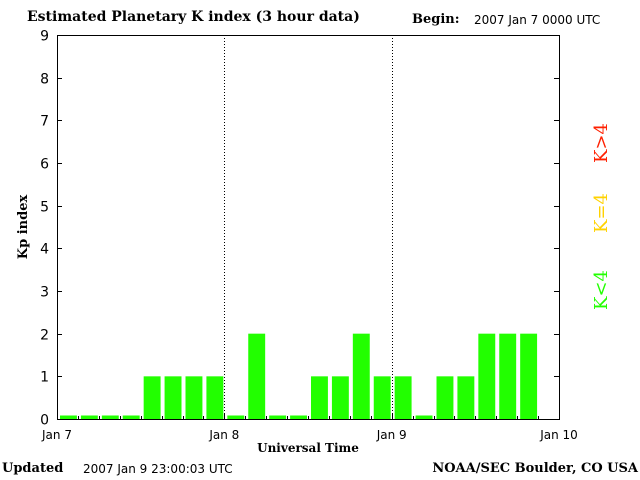 The width and height of the screenshot is (640, 480). What do you see at coordinates (558, 435) in the screenshot?
I see `x-tick-label: Jan 10` at bounding box center [558, 435].